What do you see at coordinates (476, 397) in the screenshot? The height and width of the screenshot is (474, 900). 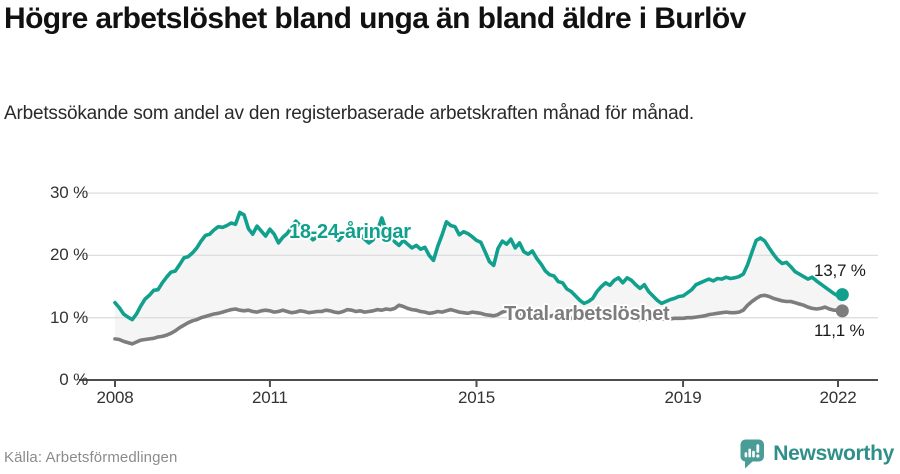 I see `x-tick-label: 2015` at bounding box center [476, 397].